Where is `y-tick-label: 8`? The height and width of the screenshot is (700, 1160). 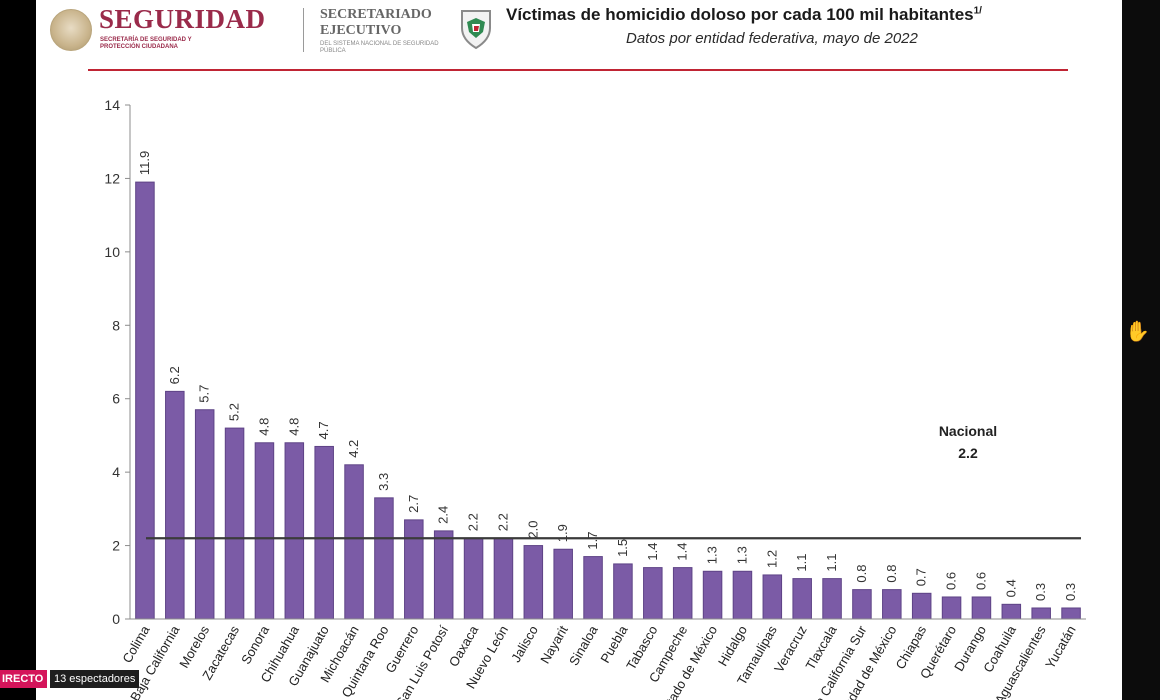 y-tick-label: 8 is located at coordinates (116, 325).